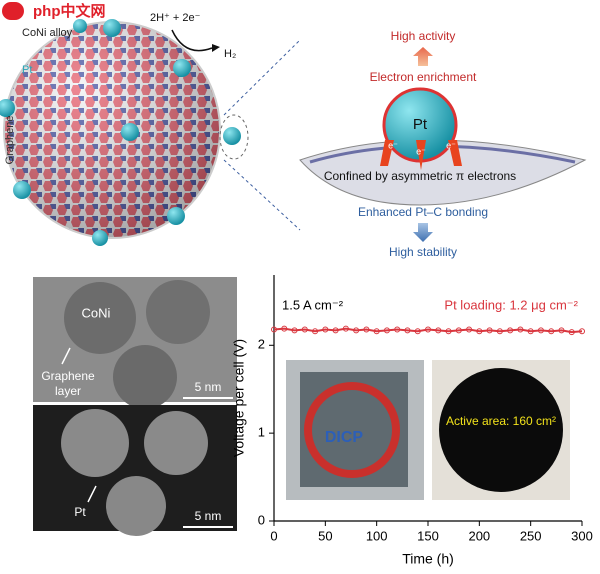  What do you see at coordinates (68, 376) in the screenshot?
I see `layer-label: Graphene` at bounding box center [68, 376].